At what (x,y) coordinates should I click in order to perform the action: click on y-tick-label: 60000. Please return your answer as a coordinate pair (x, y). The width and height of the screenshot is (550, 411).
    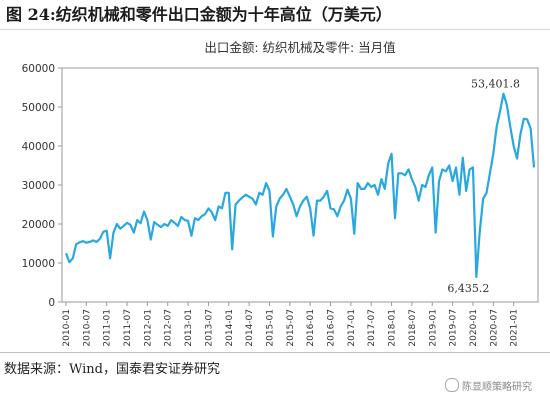
    Looking at the image, I should click on (38, 69).